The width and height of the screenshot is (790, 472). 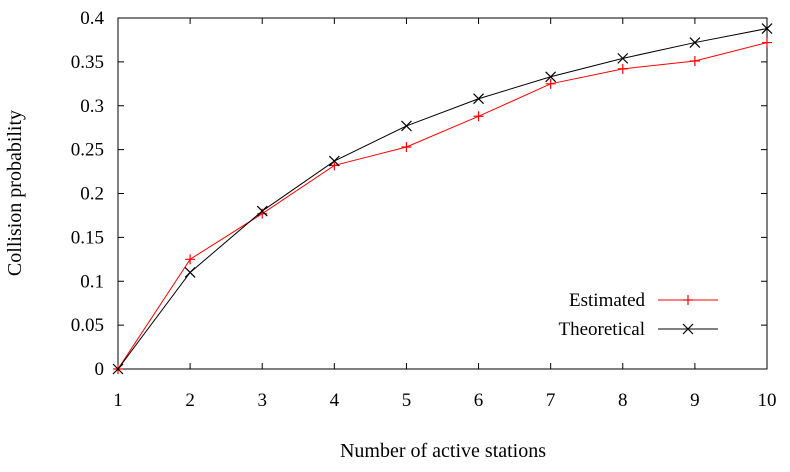 What do you see at coordinates (92, 194) in the screenshot?
I see `y-tick-label: 0.2` at bounding box center [92, 194].